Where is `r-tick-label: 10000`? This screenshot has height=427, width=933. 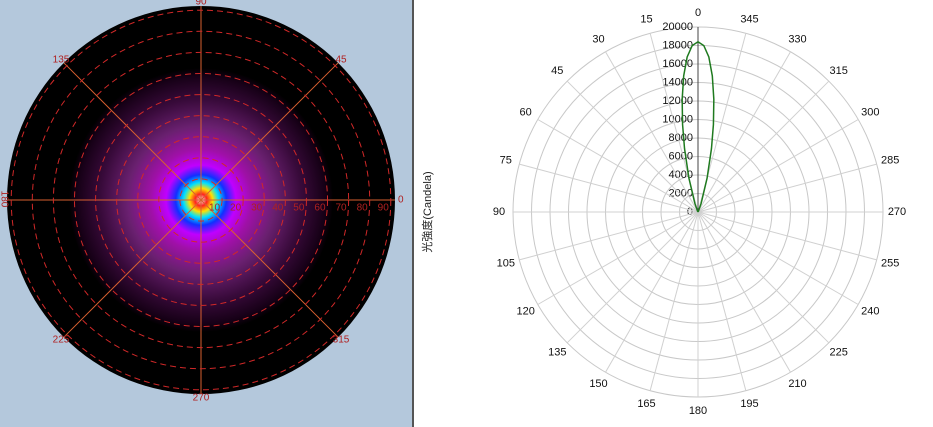 r-tick-label: 10000 is located at coordinates (677, 119).